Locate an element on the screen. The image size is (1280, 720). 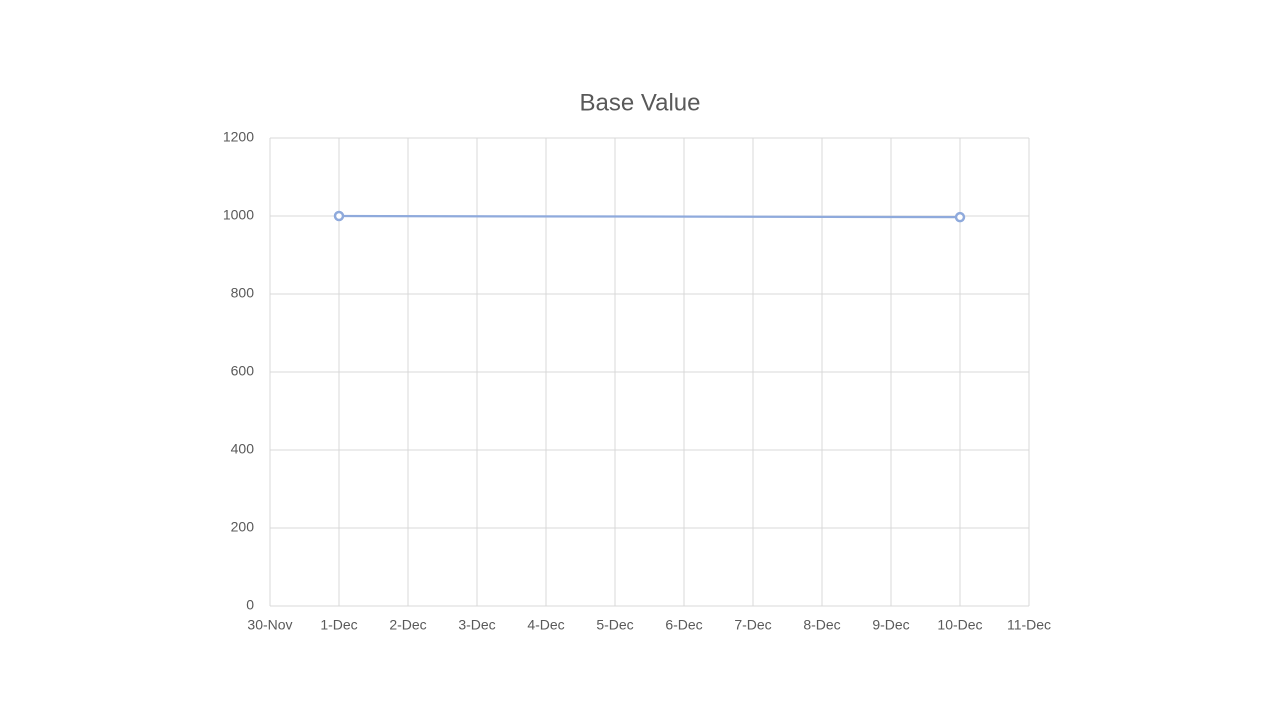
x-tick-label: 11-Dec is located at coordinates (1029, 625).